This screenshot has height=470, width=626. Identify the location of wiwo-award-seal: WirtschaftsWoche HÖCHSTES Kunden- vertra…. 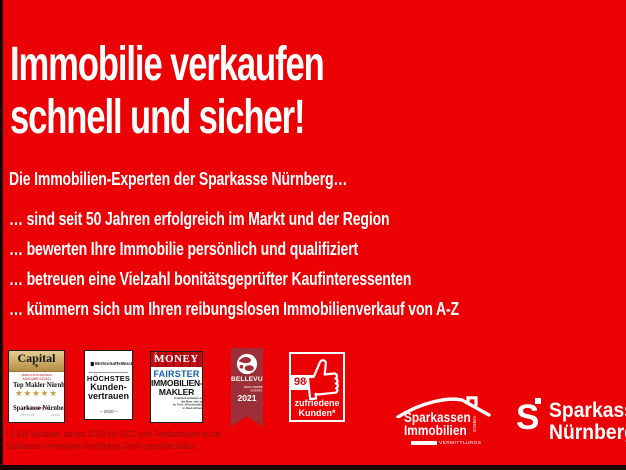
(108, 385).